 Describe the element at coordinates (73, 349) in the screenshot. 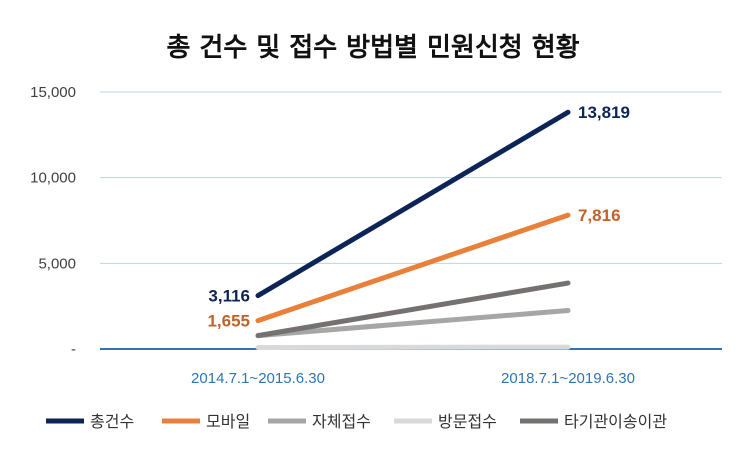

I see `y-tick-label: -` at that location.